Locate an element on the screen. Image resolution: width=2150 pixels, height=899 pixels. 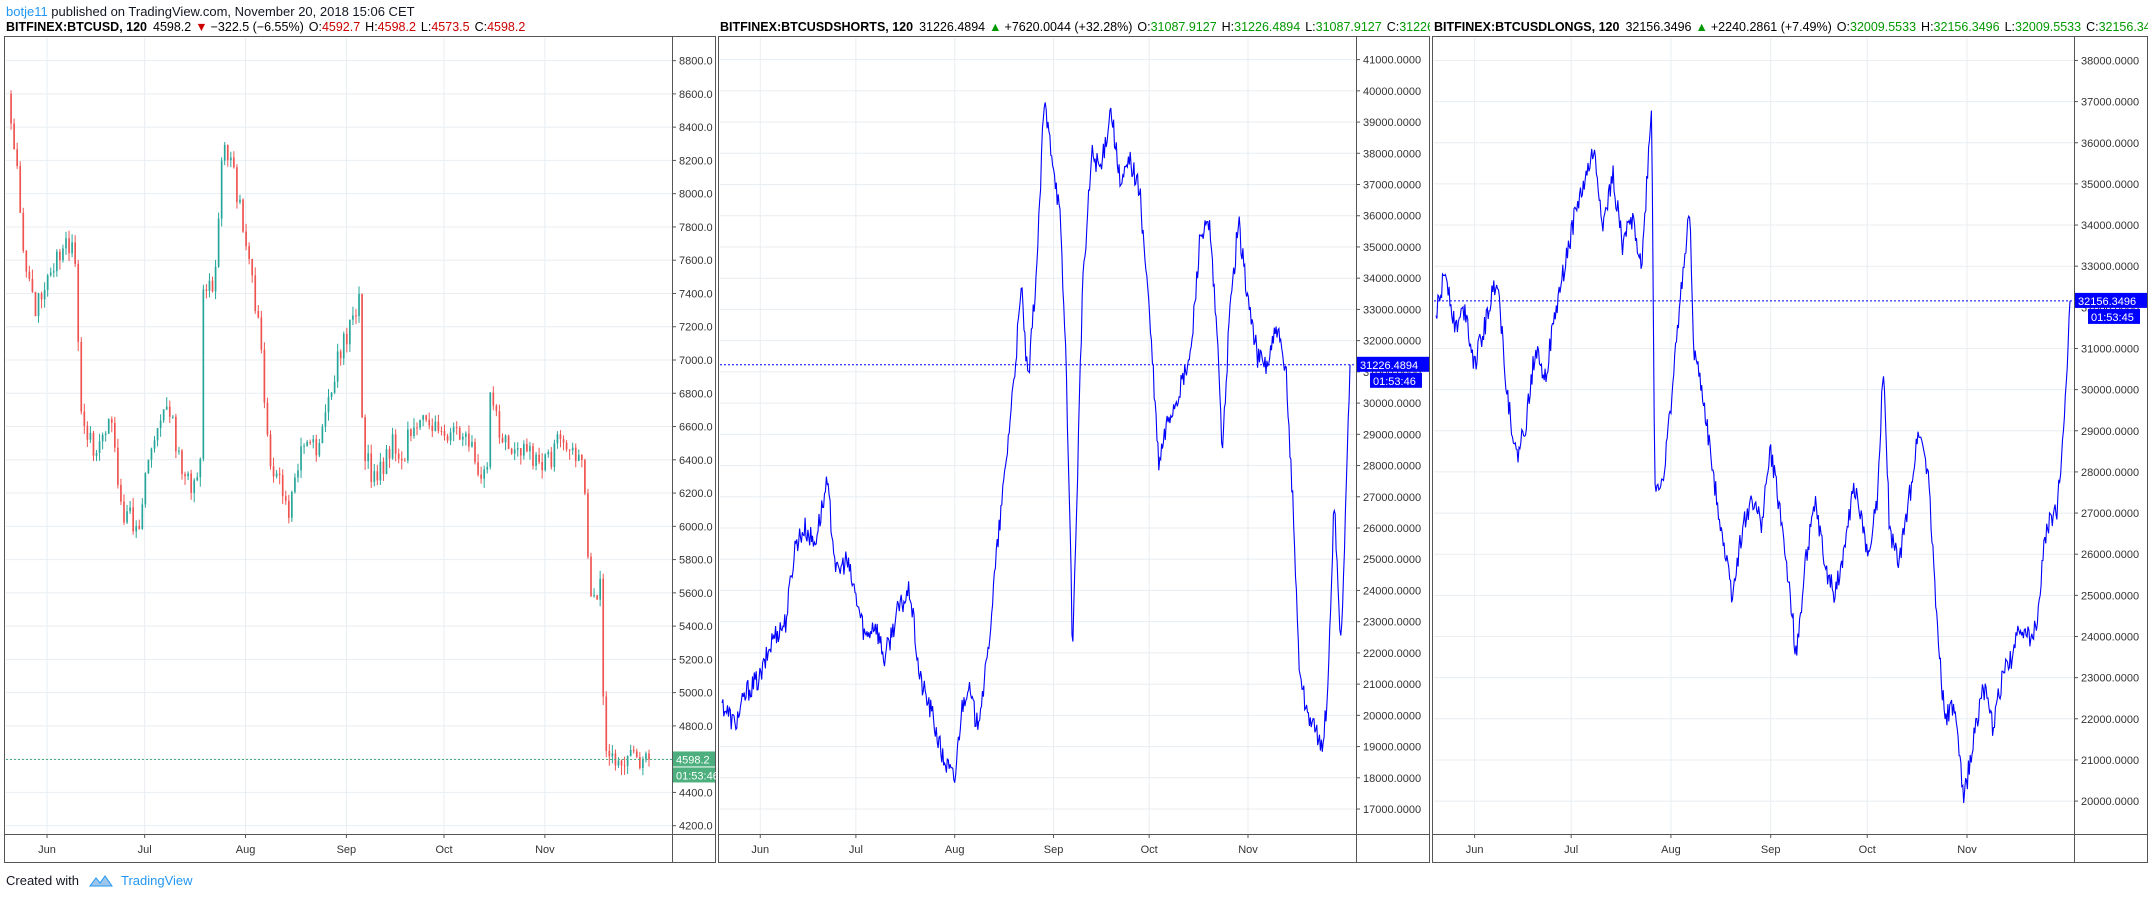
y-tick-label: 25000.0000 is located at coordinates (1392, 560).